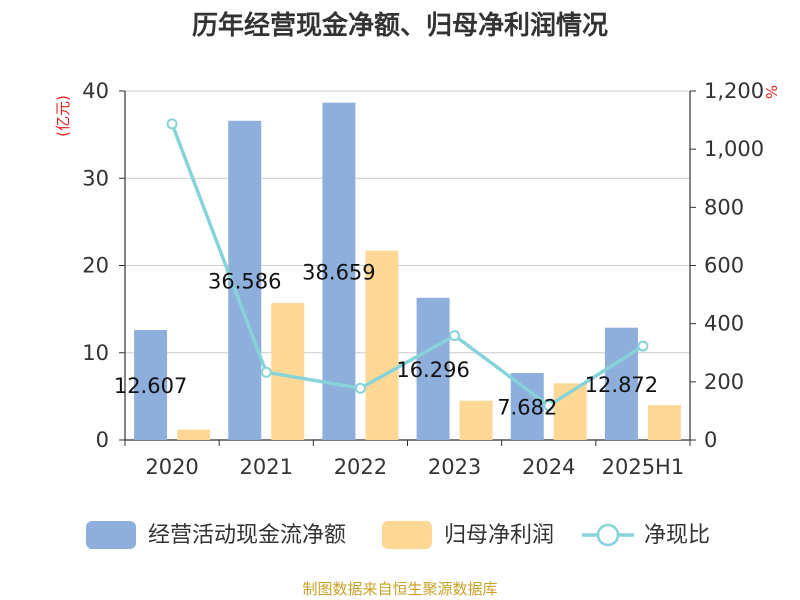 Image resolution: width=800 pixels, height=600 pixels. I want to click on legend-label-net-profit: 归母净利润, so click(499, 535).